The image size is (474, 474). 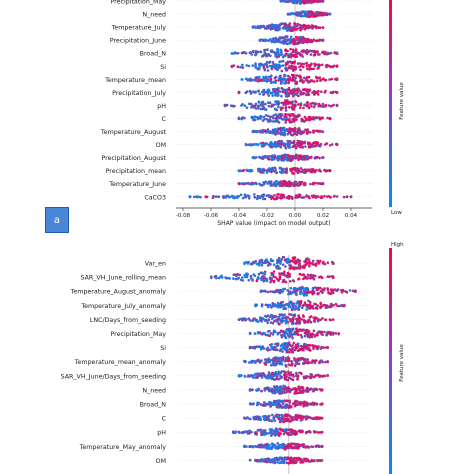 What do you see at coordinates (397, 245) in the screenshot?
I see `colorbar-high-label: High` at bounding box center [397, 245].